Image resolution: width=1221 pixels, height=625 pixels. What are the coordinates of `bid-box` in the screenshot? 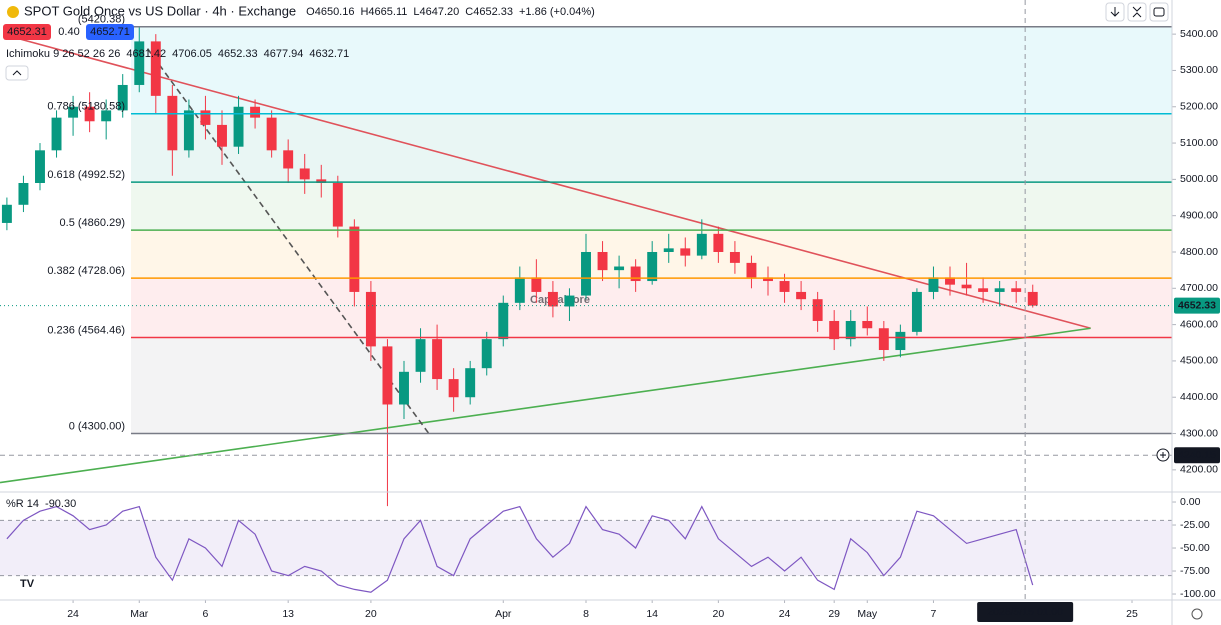 It's located at (27, 32).